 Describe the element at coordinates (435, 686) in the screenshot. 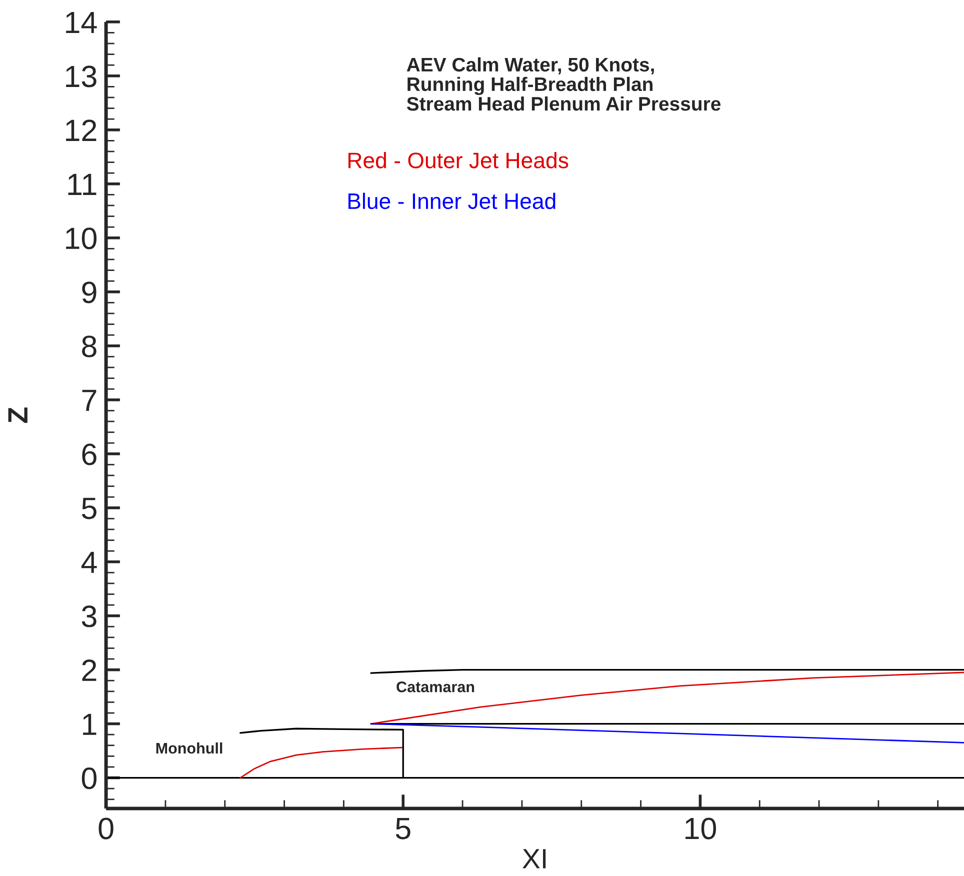

I see `annotation: Catamaran` at that location.